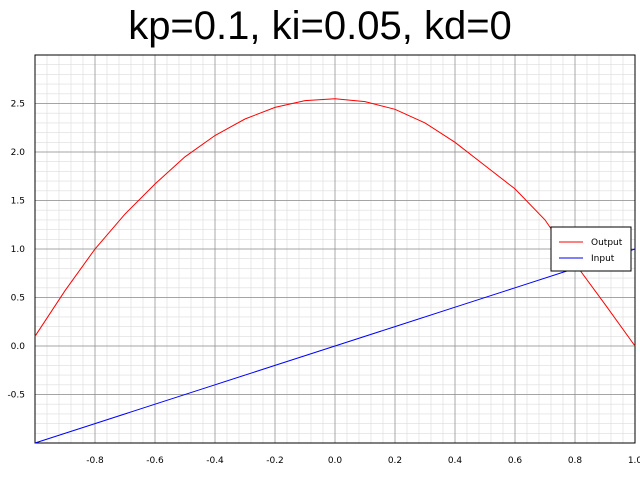  I want to click on y-tick-label: 2.0, so click(18, 153).